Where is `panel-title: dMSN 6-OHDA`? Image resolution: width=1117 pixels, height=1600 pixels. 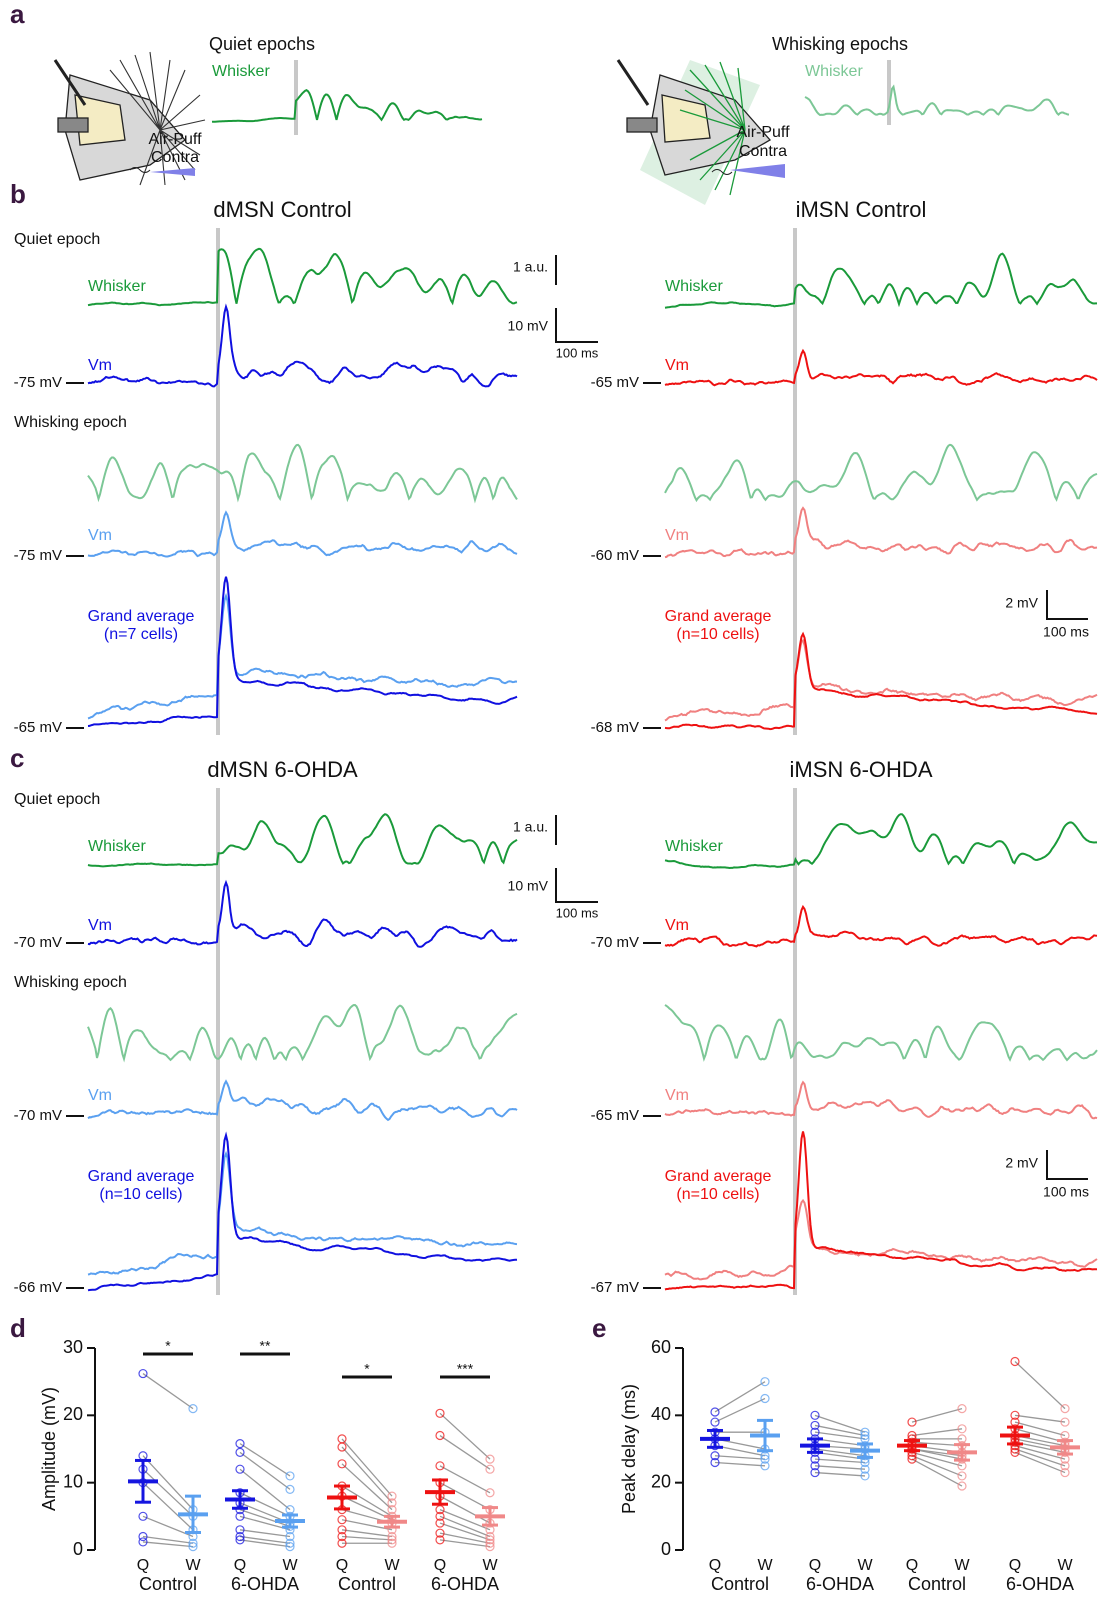 panel-title: dMSN 6-OHDA is located at coordinates (282, 769).